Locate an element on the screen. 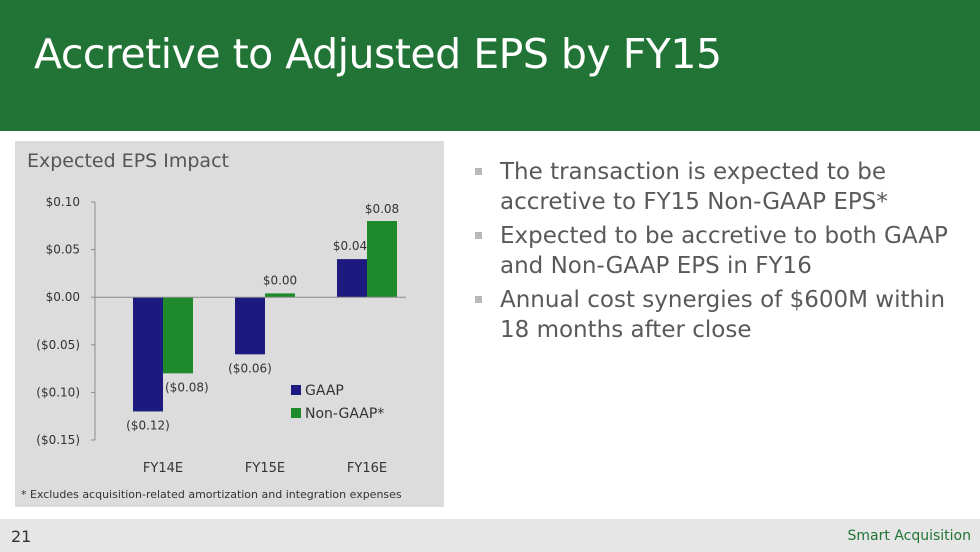 Image resolution: width=980 pixels, height=552 pixels. bar-non-gaap-fy15e is located at coordinates (280, 295).